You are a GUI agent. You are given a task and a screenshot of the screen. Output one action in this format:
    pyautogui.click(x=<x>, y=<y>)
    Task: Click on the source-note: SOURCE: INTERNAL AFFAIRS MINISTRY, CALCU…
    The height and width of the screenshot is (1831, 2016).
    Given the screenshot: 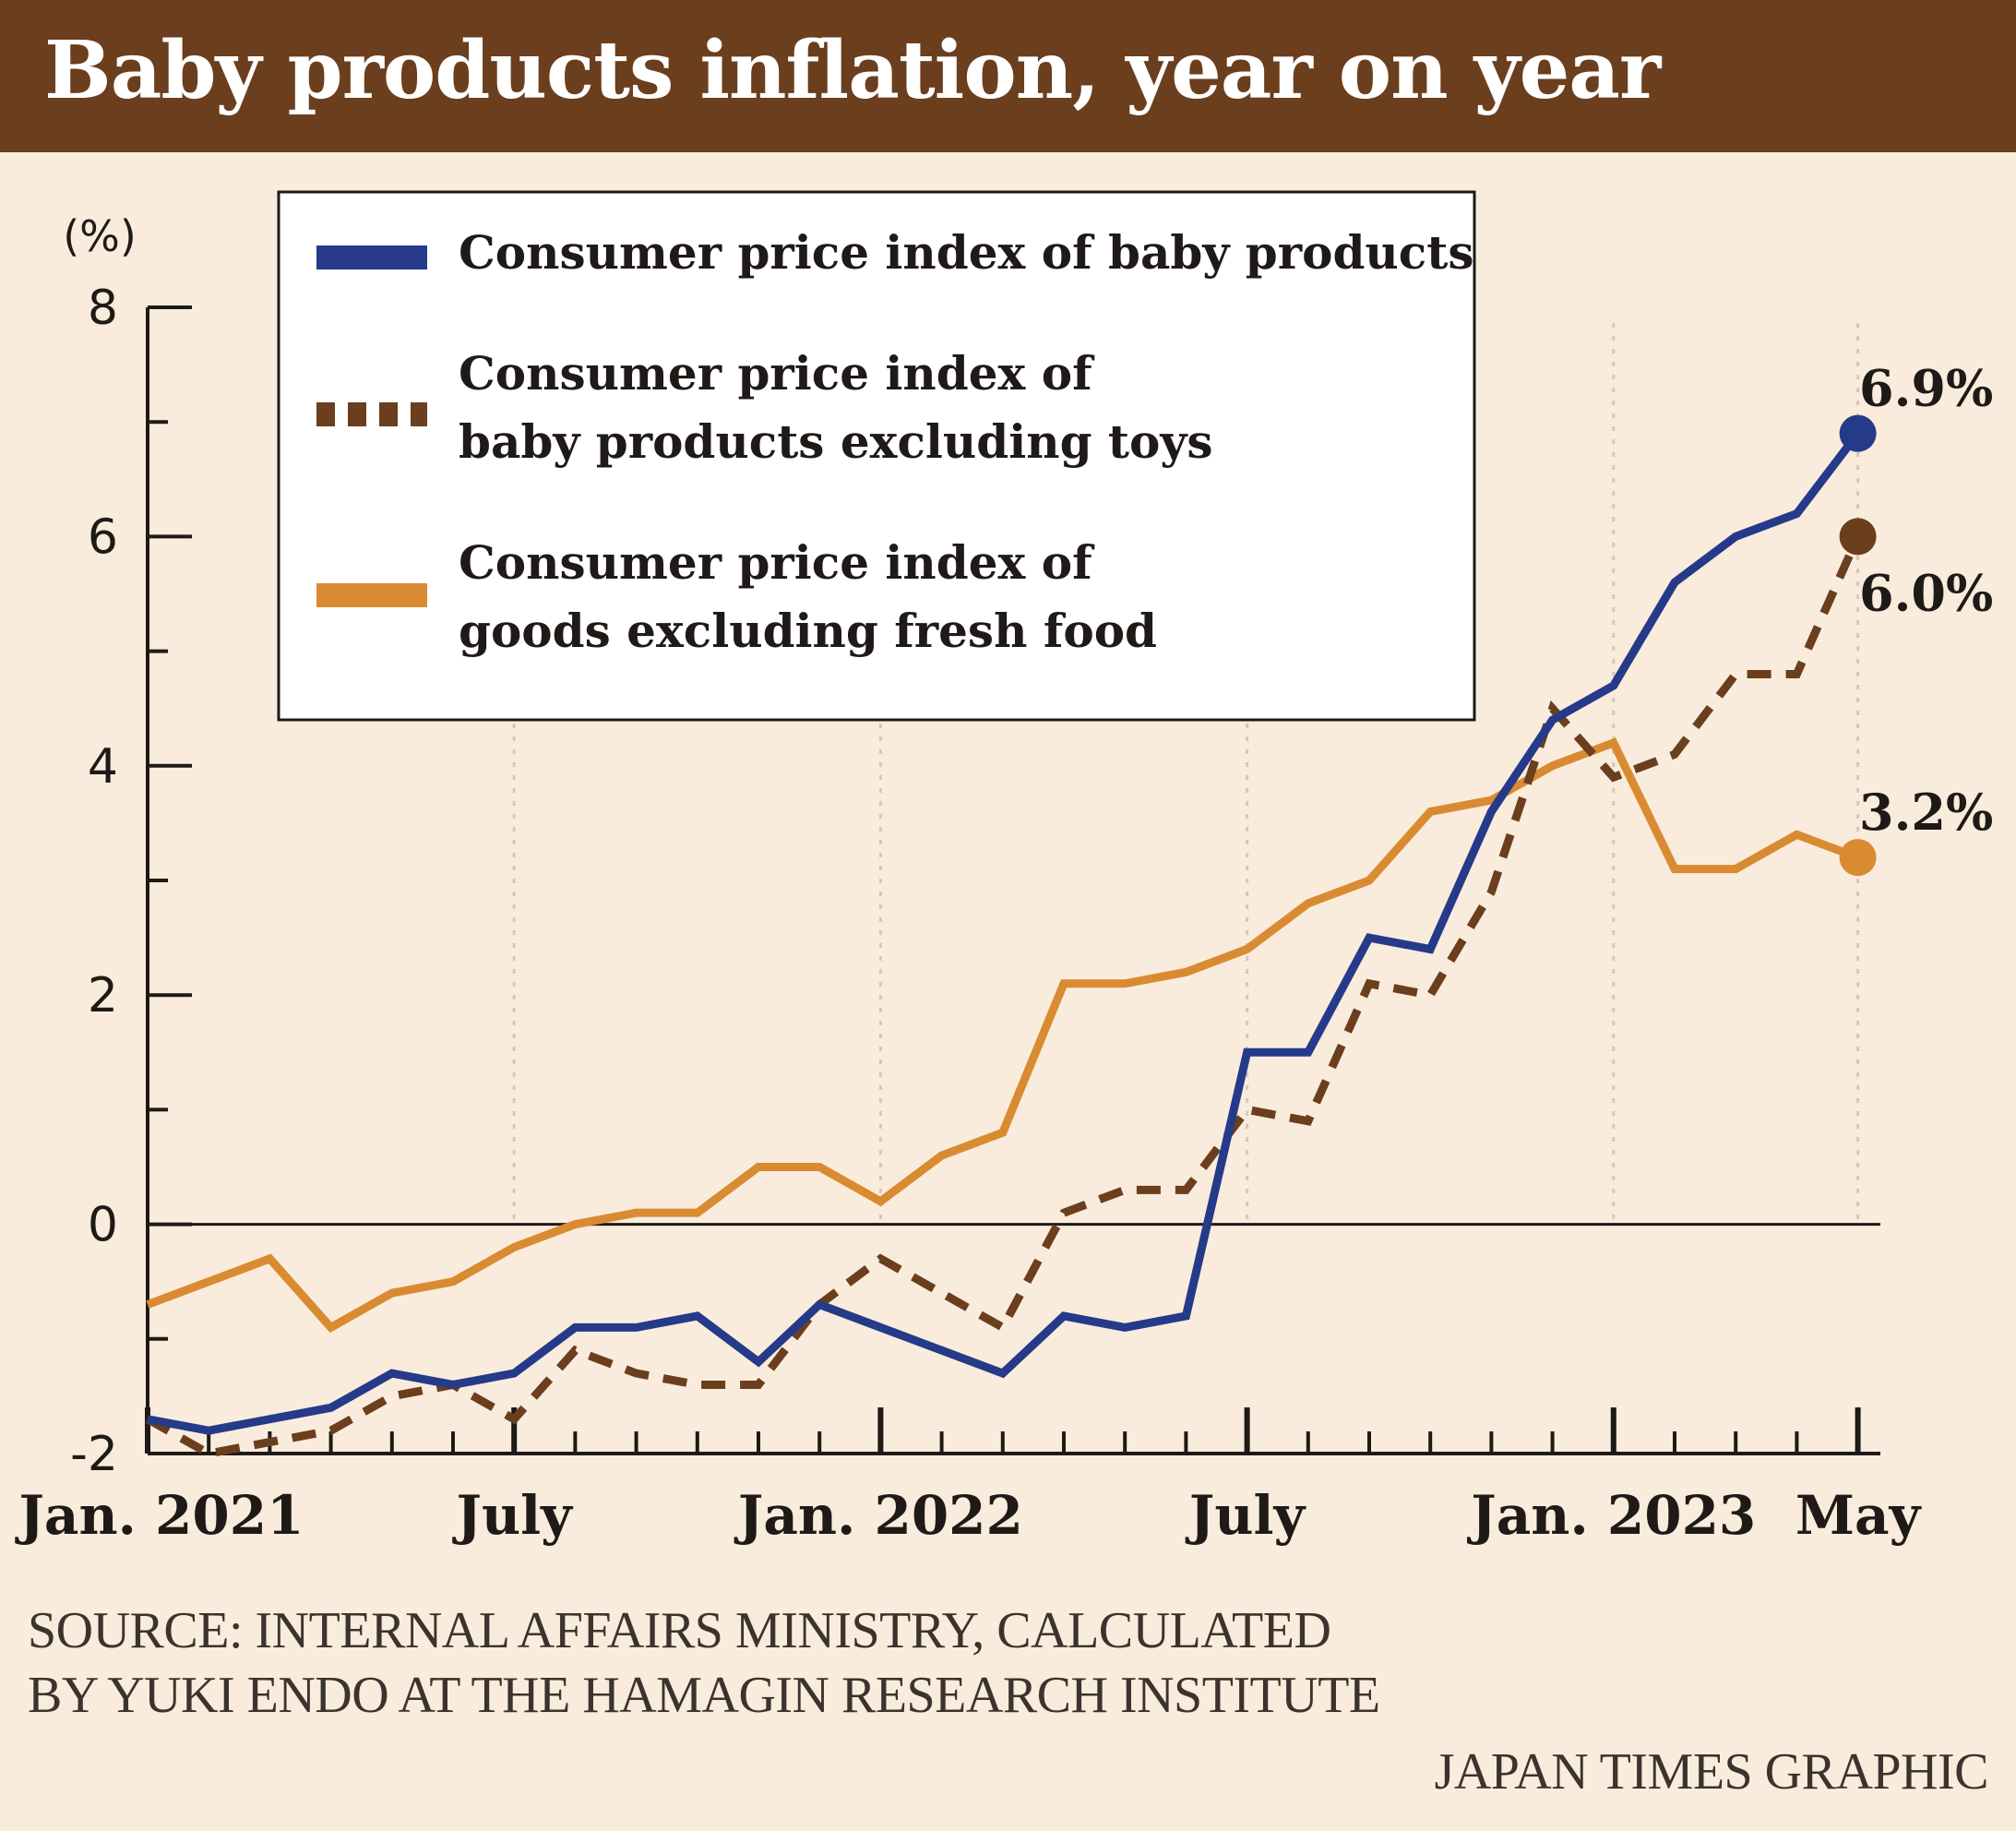 What is the action you would take?
    pyautogui.click(x=704, y=1663)
    